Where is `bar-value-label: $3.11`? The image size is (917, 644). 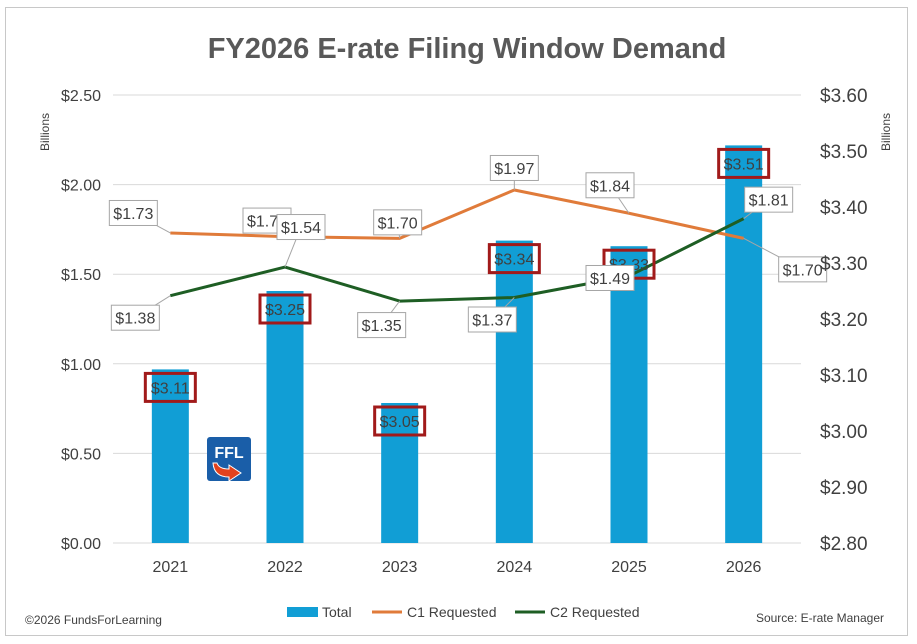 bar-value-label: $3.11 is located at coordinates (170, 388).